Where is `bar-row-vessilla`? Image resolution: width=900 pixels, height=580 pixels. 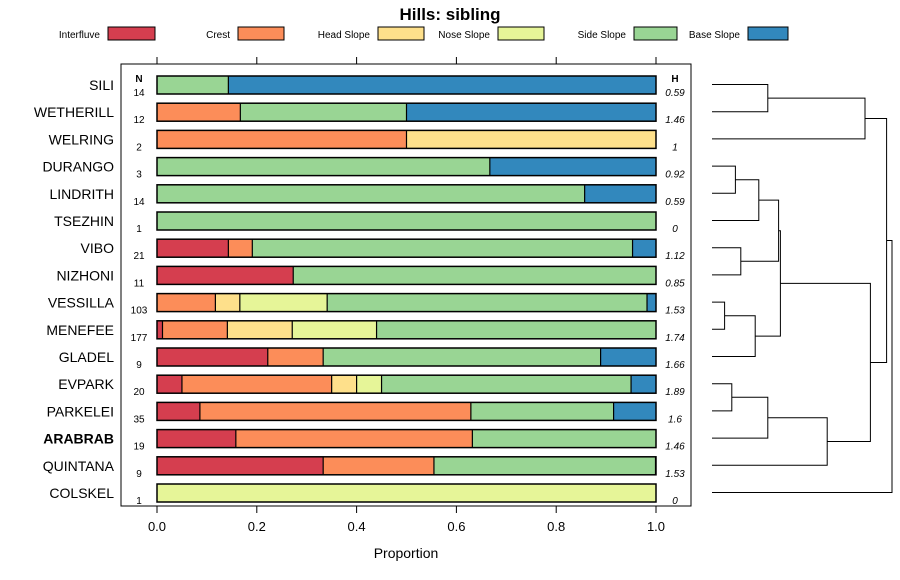
bar-row-vessilla is located at coordinates (406, 302).